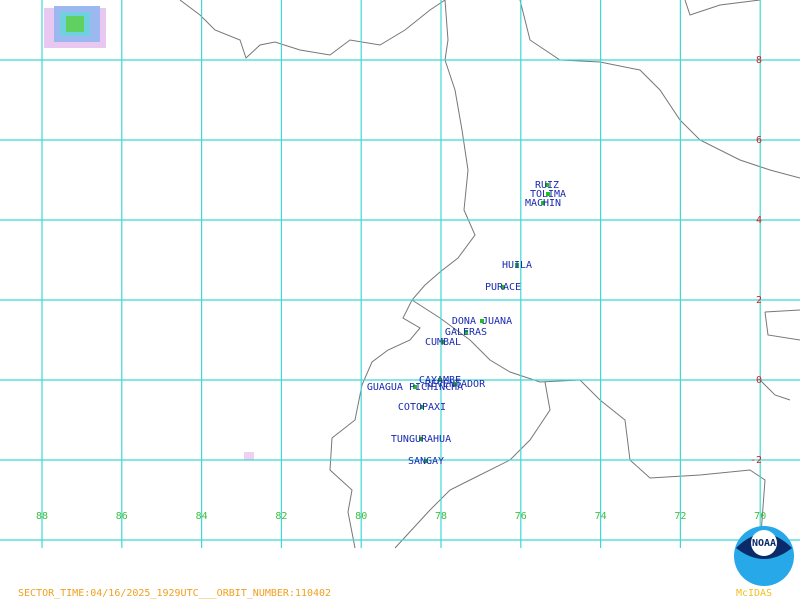  I want to click on volcano-name: COTOPAXI, so click(422, 407).